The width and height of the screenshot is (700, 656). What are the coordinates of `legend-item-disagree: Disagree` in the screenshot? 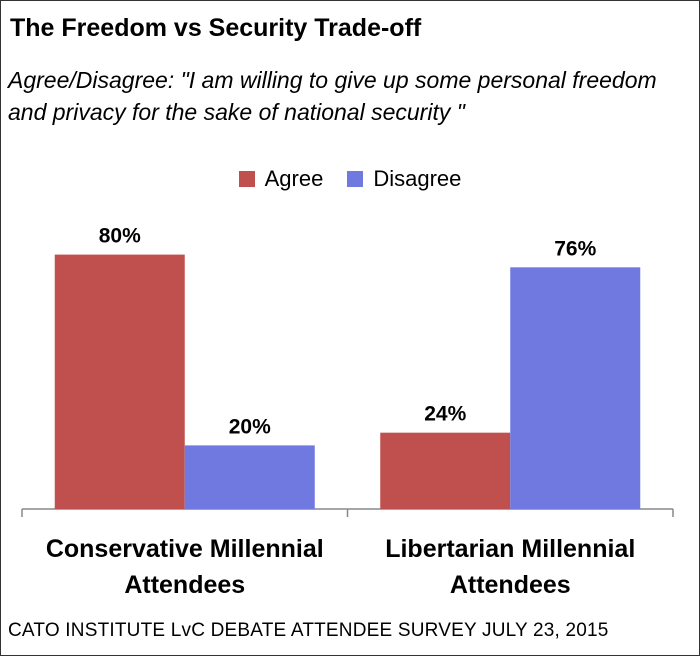 It's located at (404, 179).